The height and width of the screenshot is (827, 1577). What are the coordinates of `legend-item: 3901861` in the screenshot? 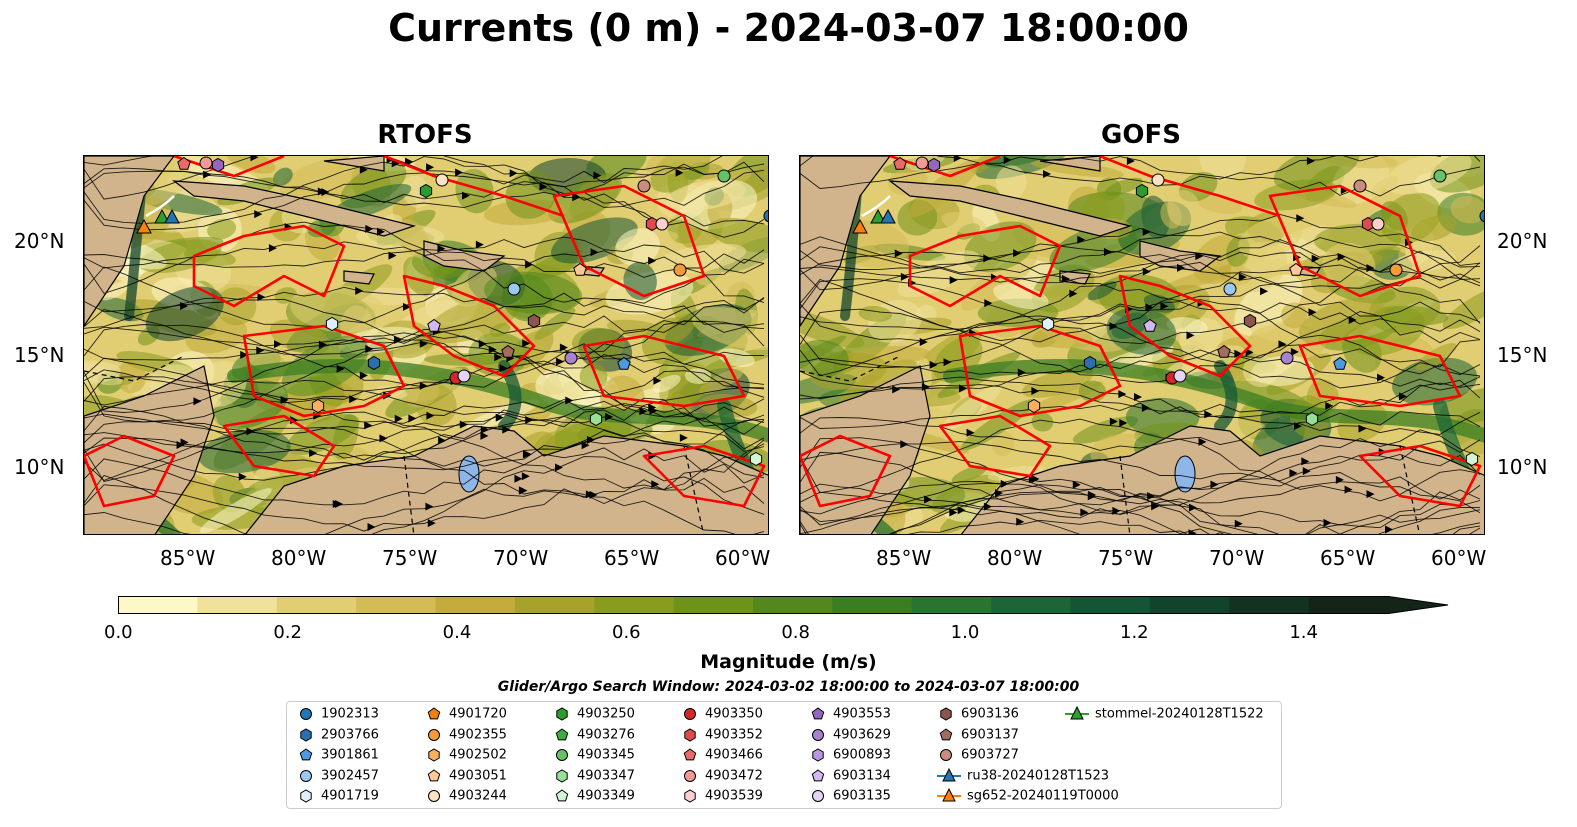 It's located at (338, 755).